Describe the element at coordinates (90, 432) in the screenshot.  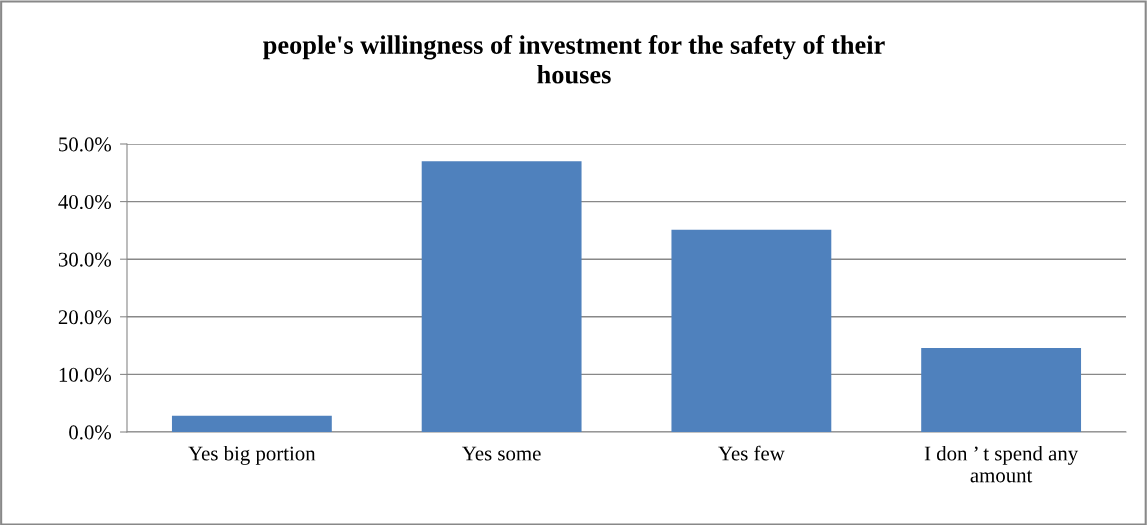
I see `y-tick-label: 0.0%` at that location.